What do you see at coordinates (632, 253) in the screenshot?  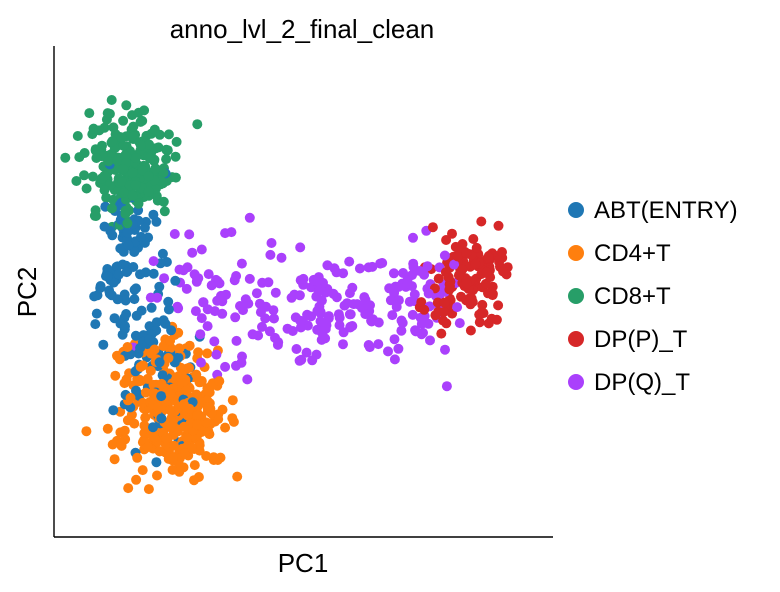 I see `legend-label-cd4-t: CD4+T` at bounding box center [632, 253].